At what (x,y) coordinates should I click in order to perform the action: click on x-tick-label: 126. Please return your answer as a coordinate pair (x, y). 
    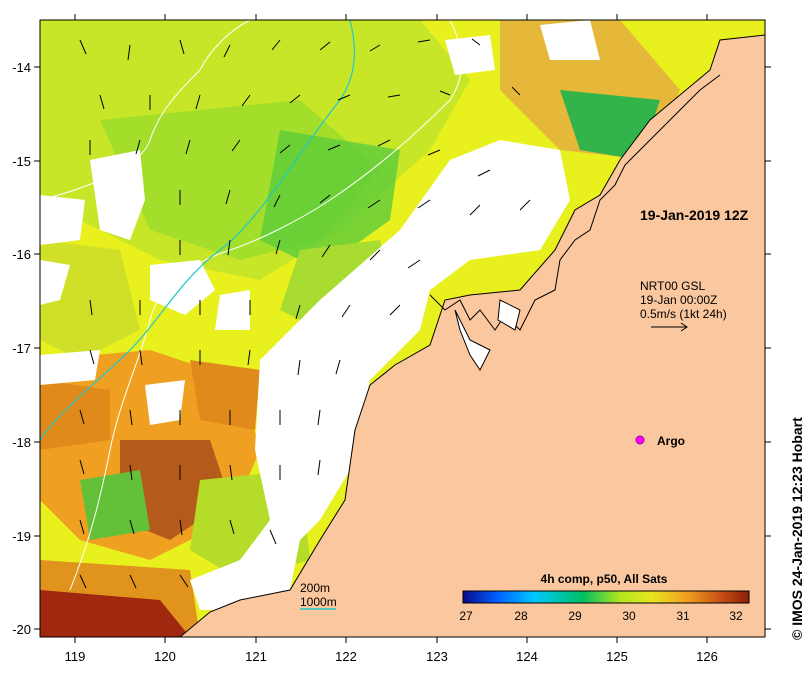
    Looking at the image, I should click on (707, 656).